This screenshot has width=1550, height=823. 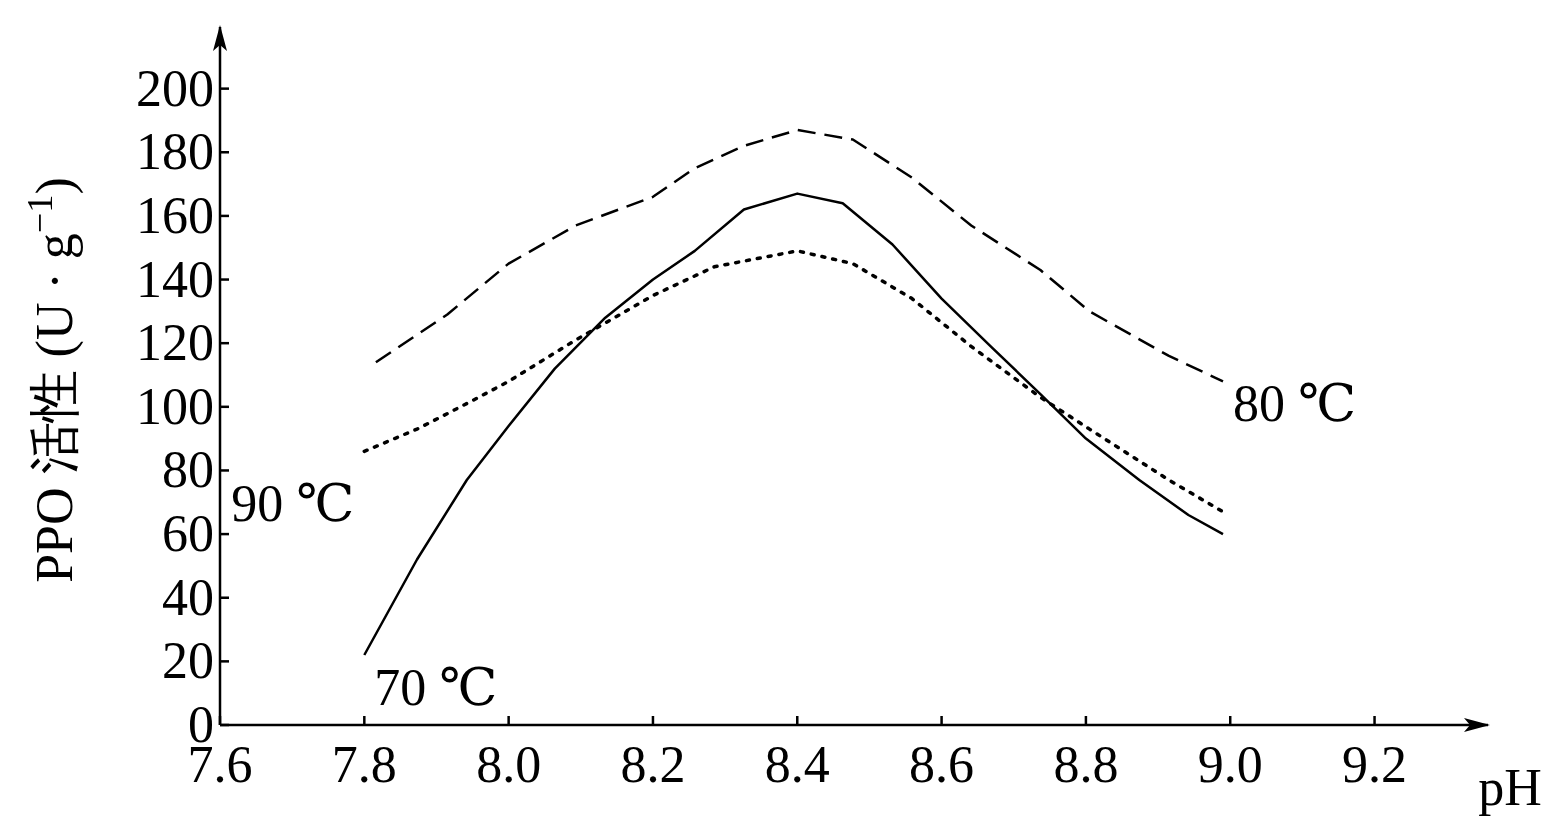 I want to click on y-tick-label: 160, so click(x=175, y=215).